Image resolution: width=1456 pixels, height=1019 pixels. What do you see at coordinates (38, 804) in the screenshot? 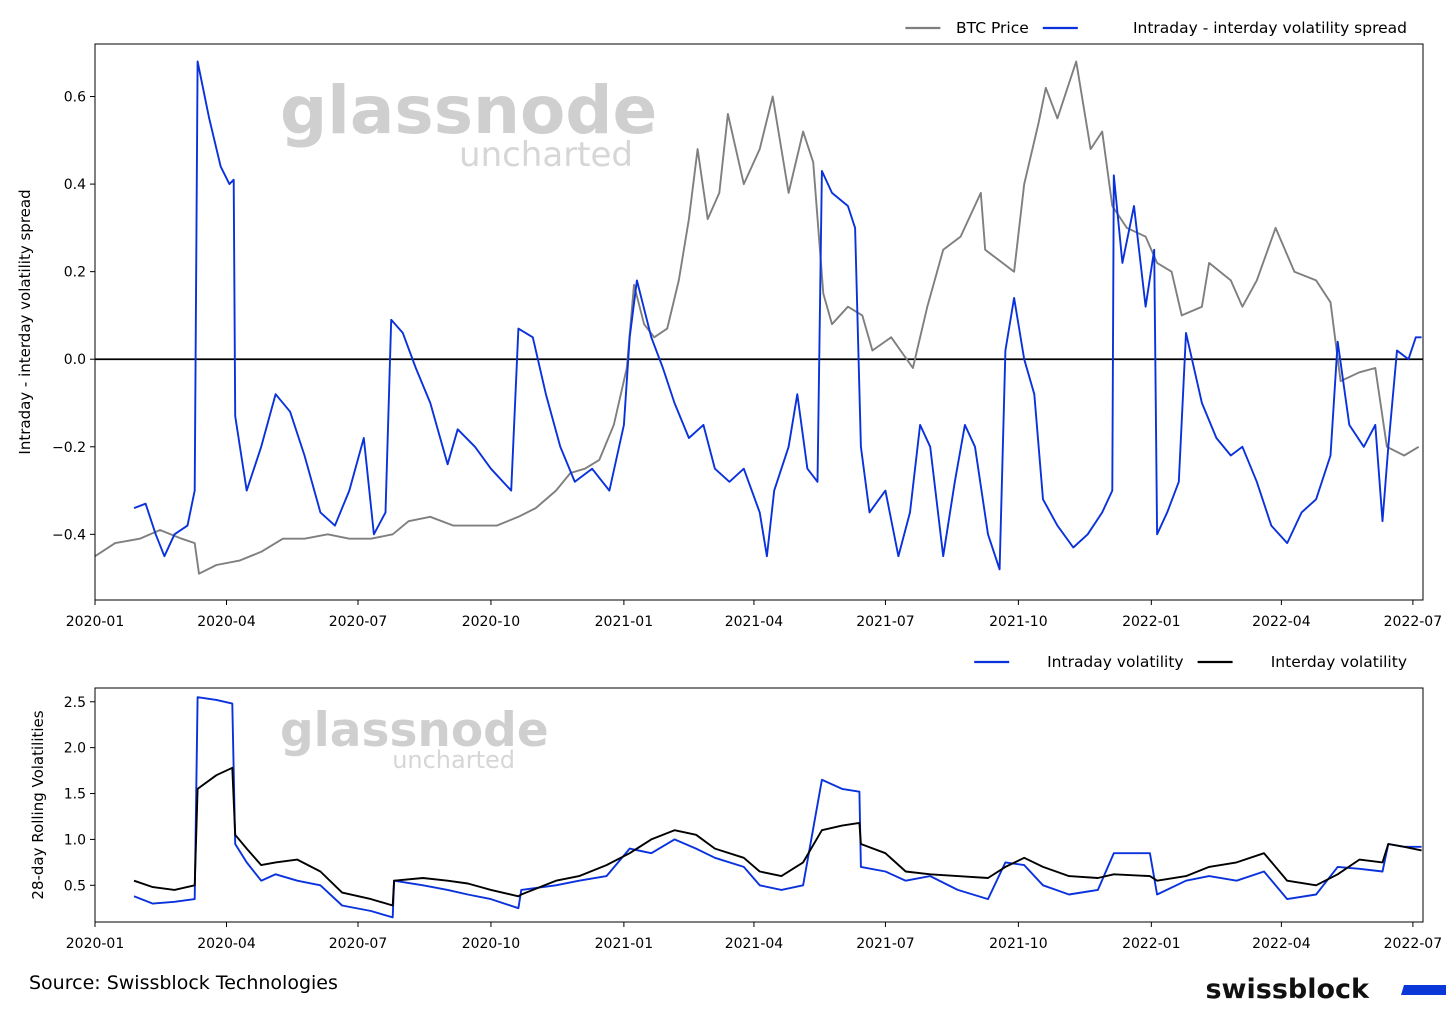
I see `y-axis-label: 28-day Rolling Volatilities` at bounding box center [38, 804].